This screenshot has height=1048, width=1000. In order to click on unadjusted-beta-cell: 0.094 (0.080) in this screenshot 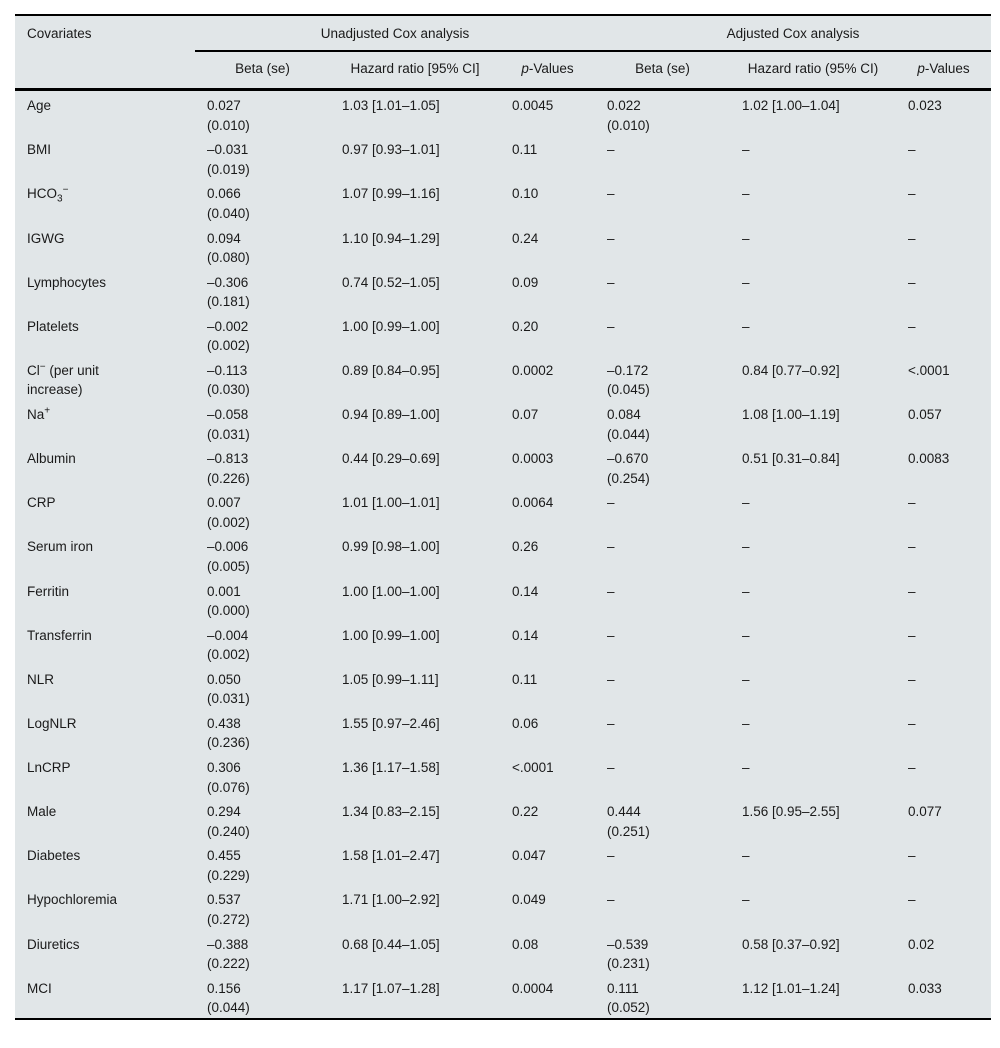, I will do `click(228, 248)`.